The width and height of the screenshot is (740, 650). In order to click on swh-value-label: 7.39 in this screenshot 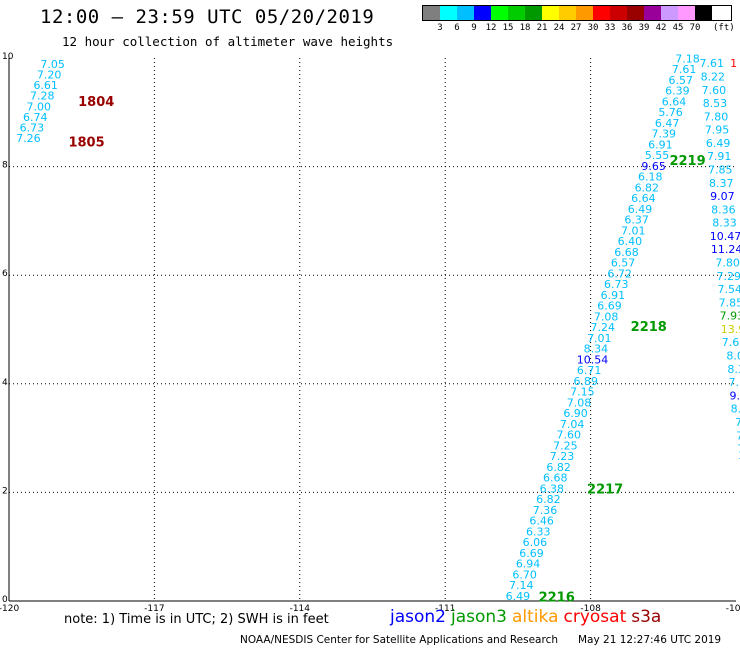, I will do `click(664, 134)`.